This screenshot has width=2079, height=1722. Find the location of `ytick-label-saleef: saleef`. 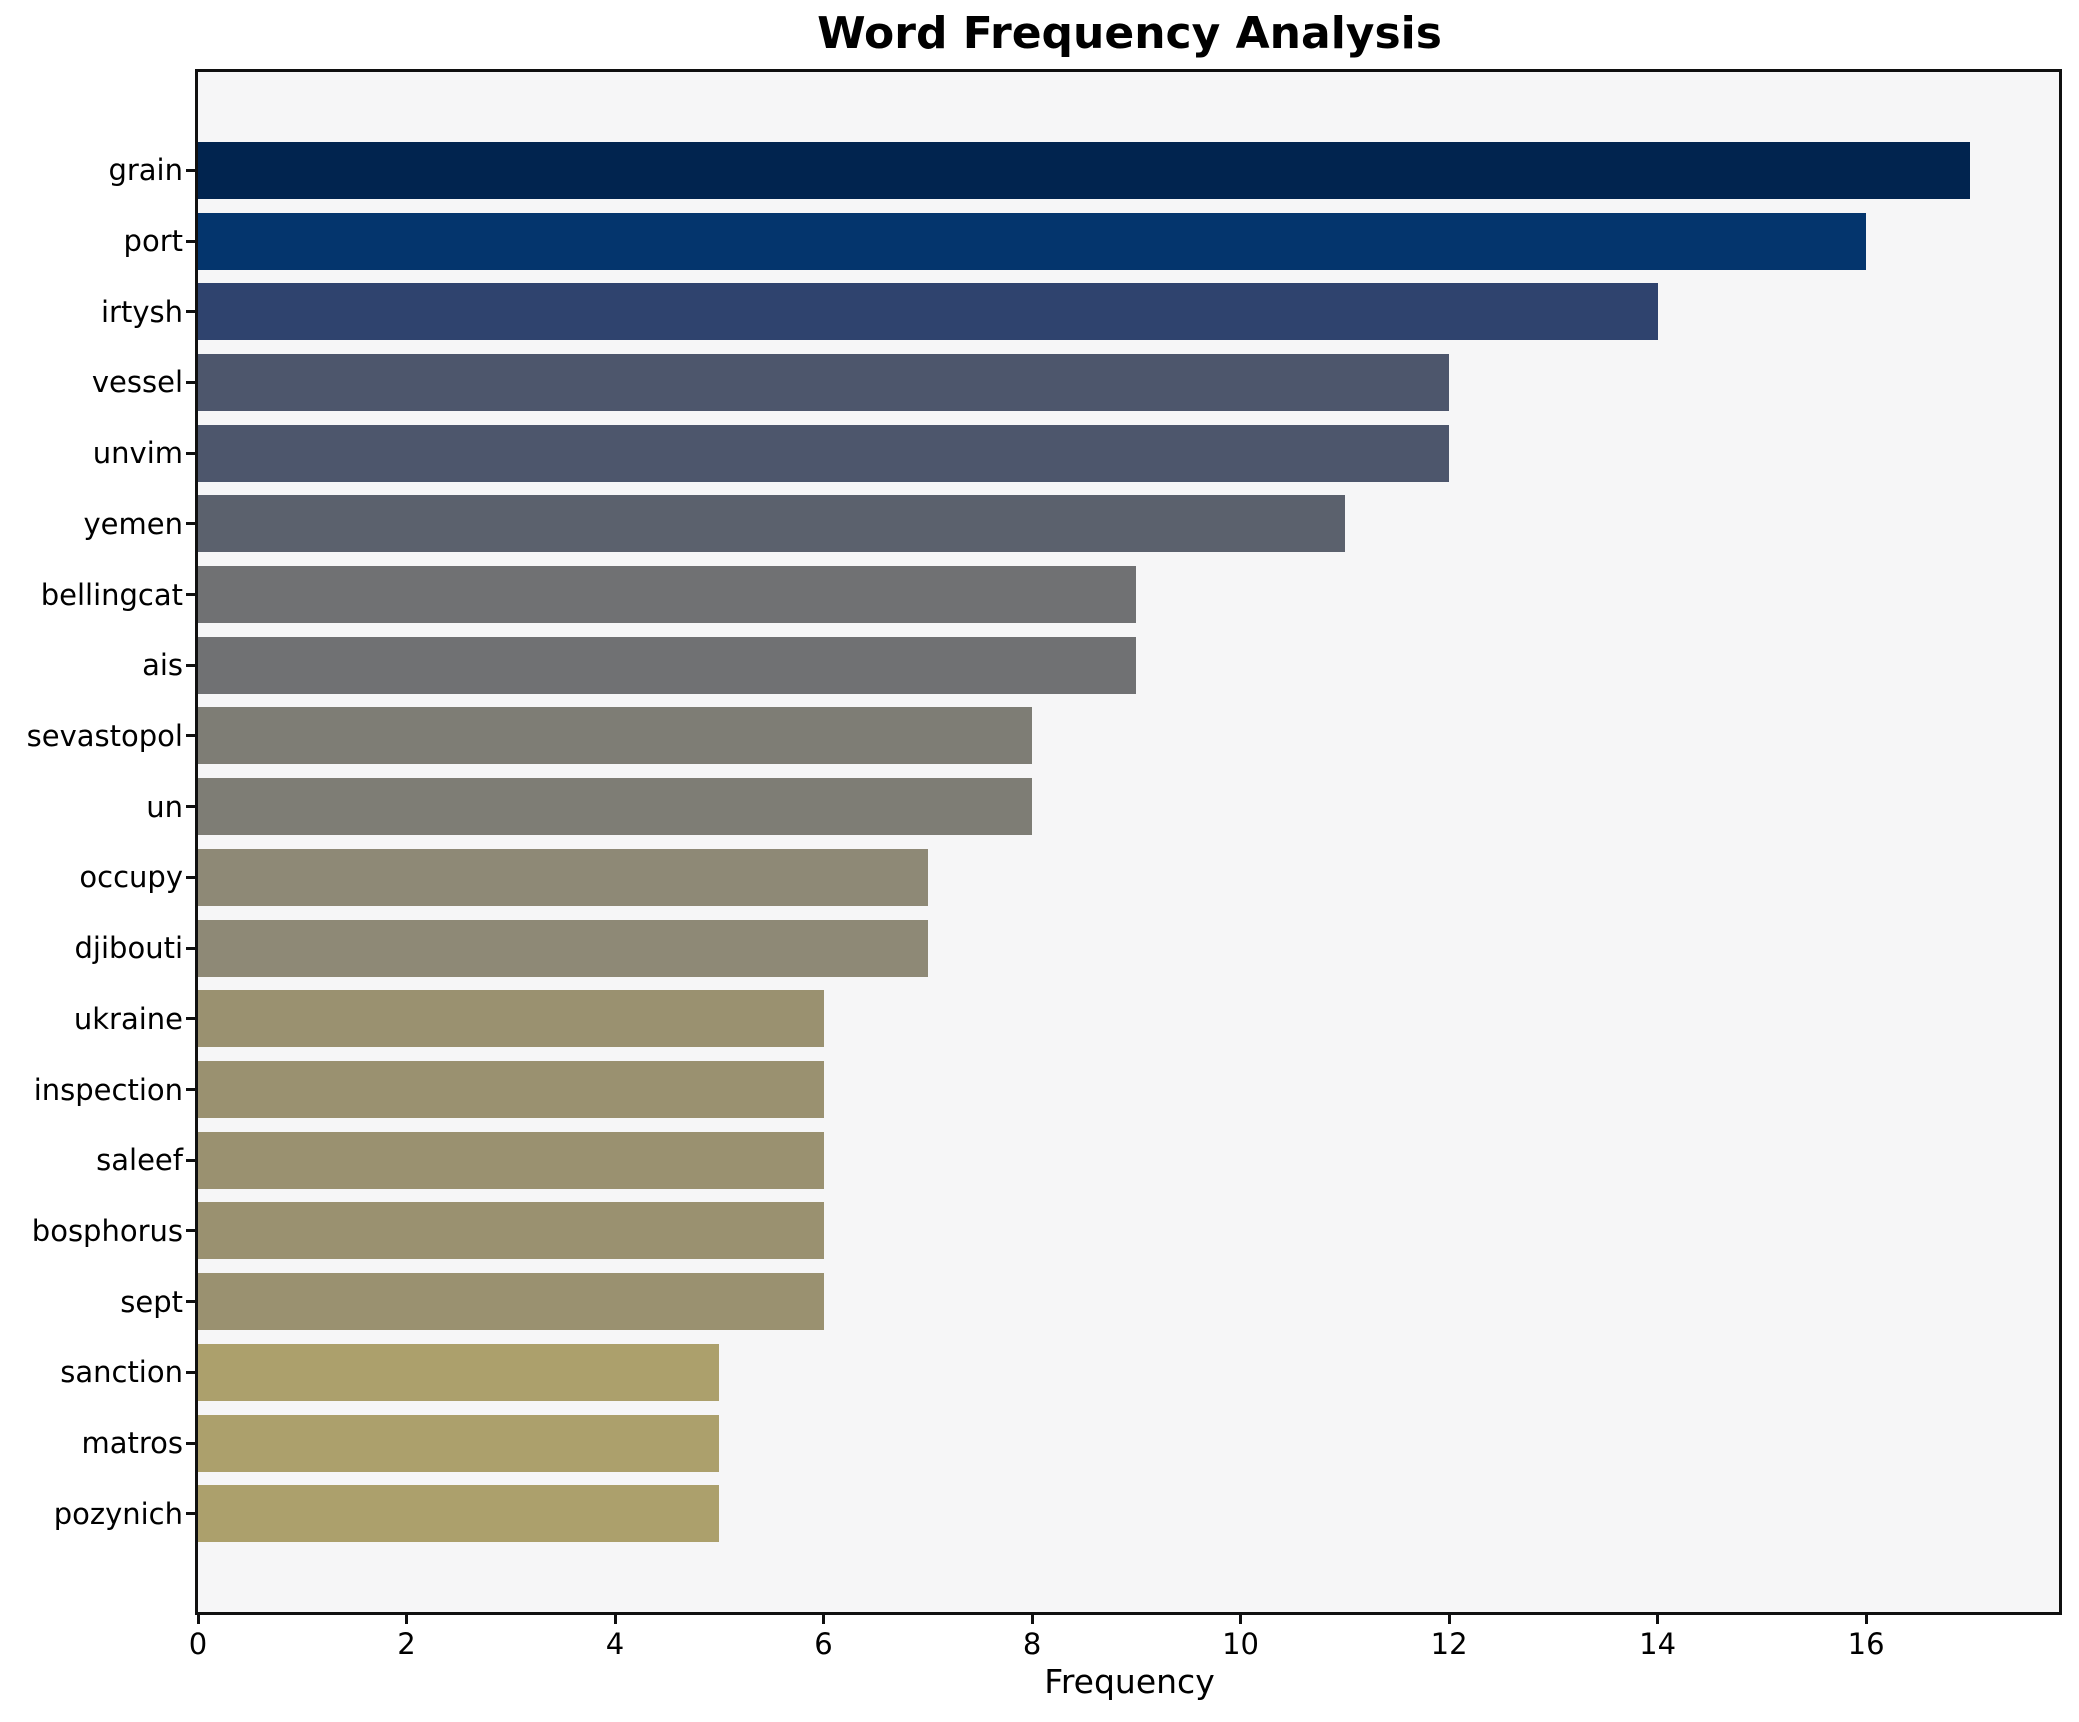

ytick-label-saleef: saleef is located at coordinates (139, 1160).